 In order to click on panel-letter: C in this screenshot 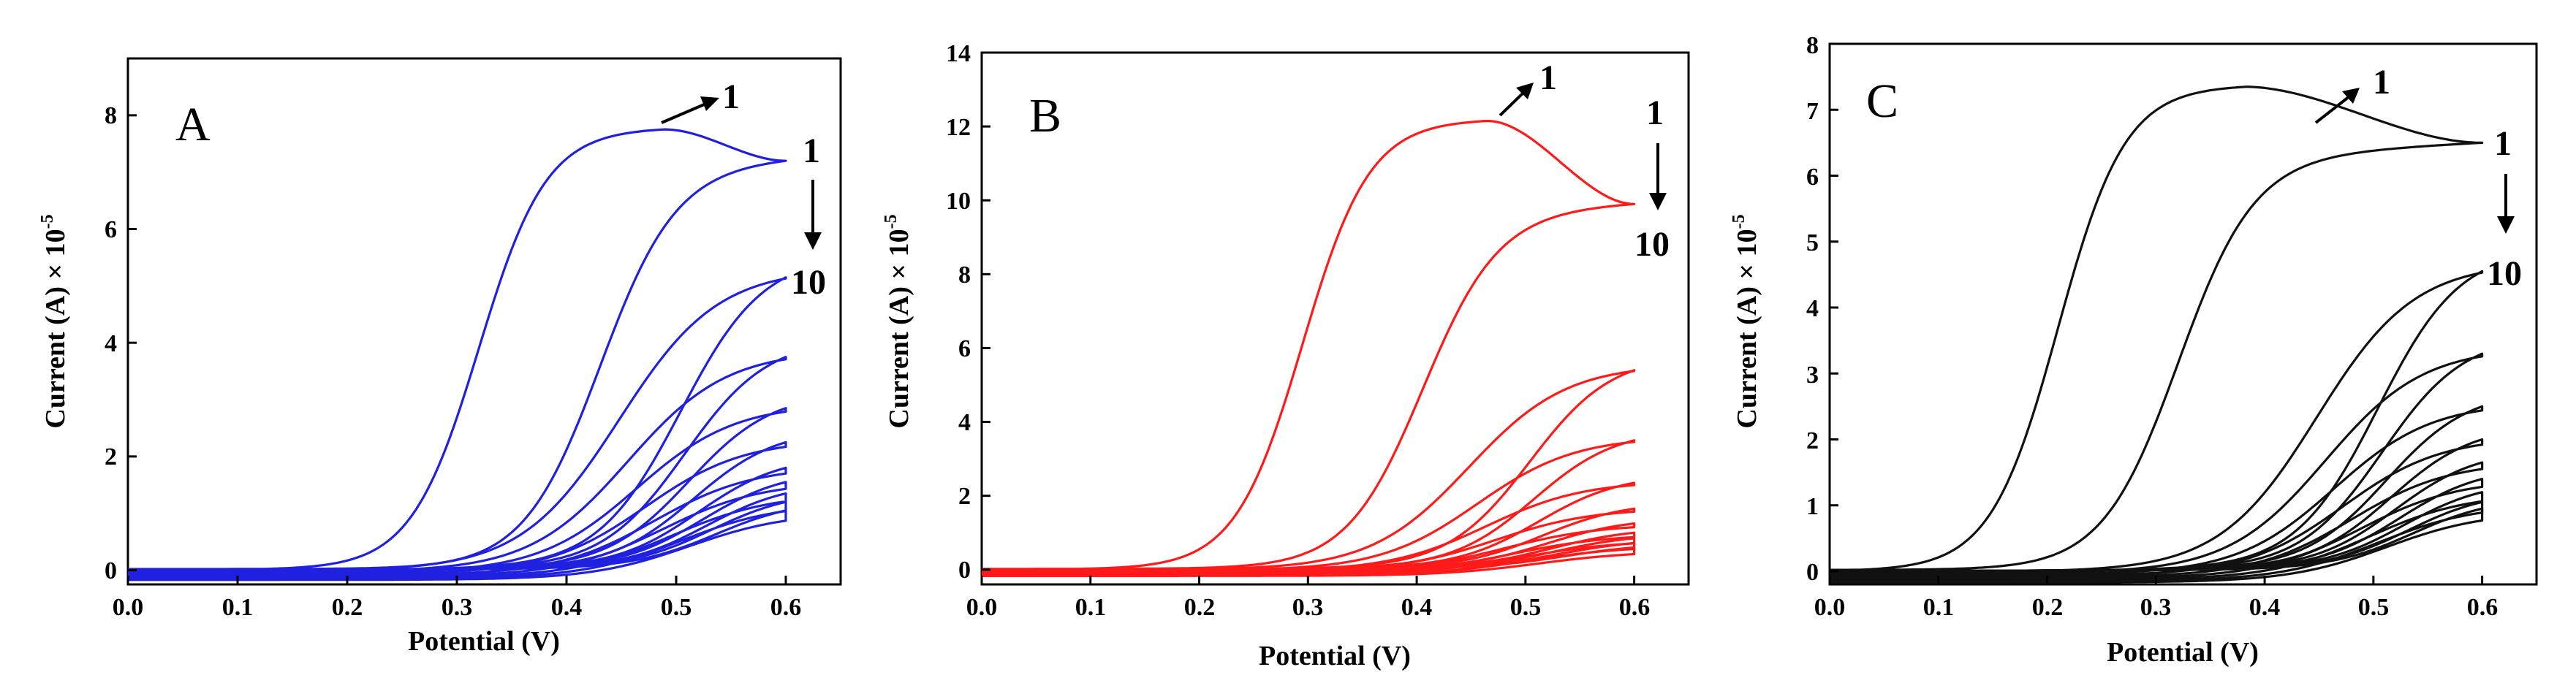, I will do `click(1882, 102)`.